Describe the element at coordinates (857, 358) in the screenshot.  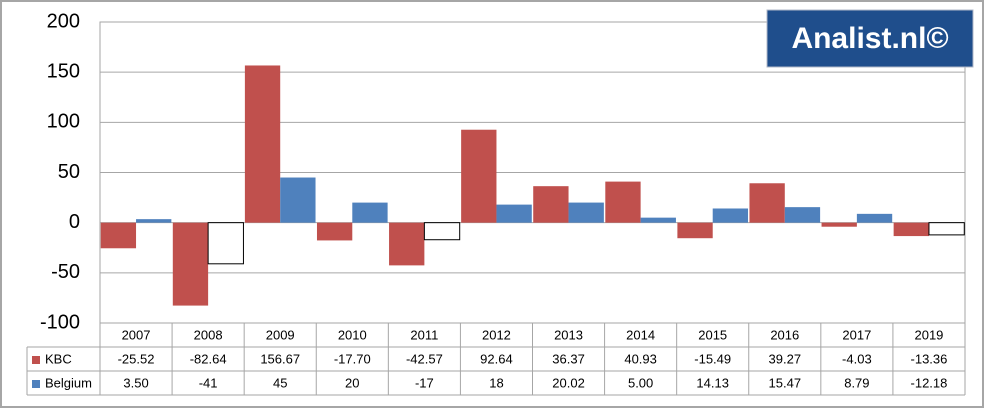
I see `data-label: -4.03` at that location.